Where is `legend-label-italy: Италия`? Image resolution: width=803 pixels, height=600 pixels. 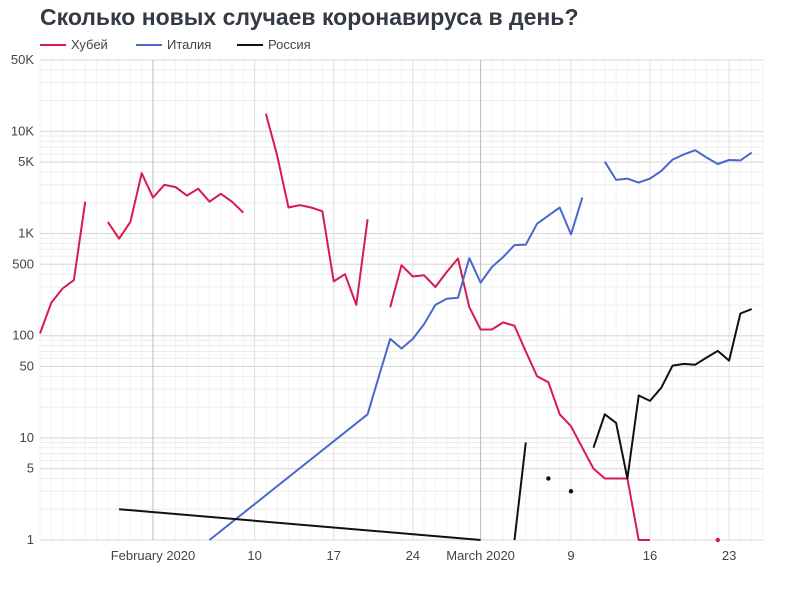
legend-label-italy: Италия is located at coordinates (189, 44).